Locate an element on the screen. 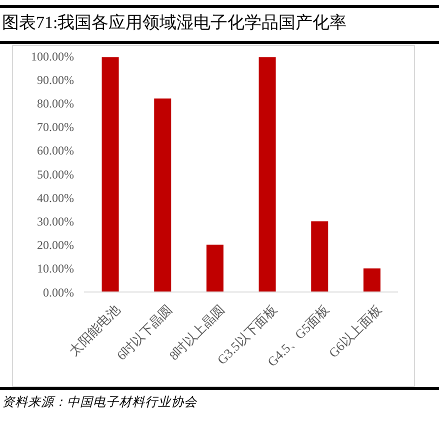  y-tick-label: 60.00% is located at coordinates (55, 151).